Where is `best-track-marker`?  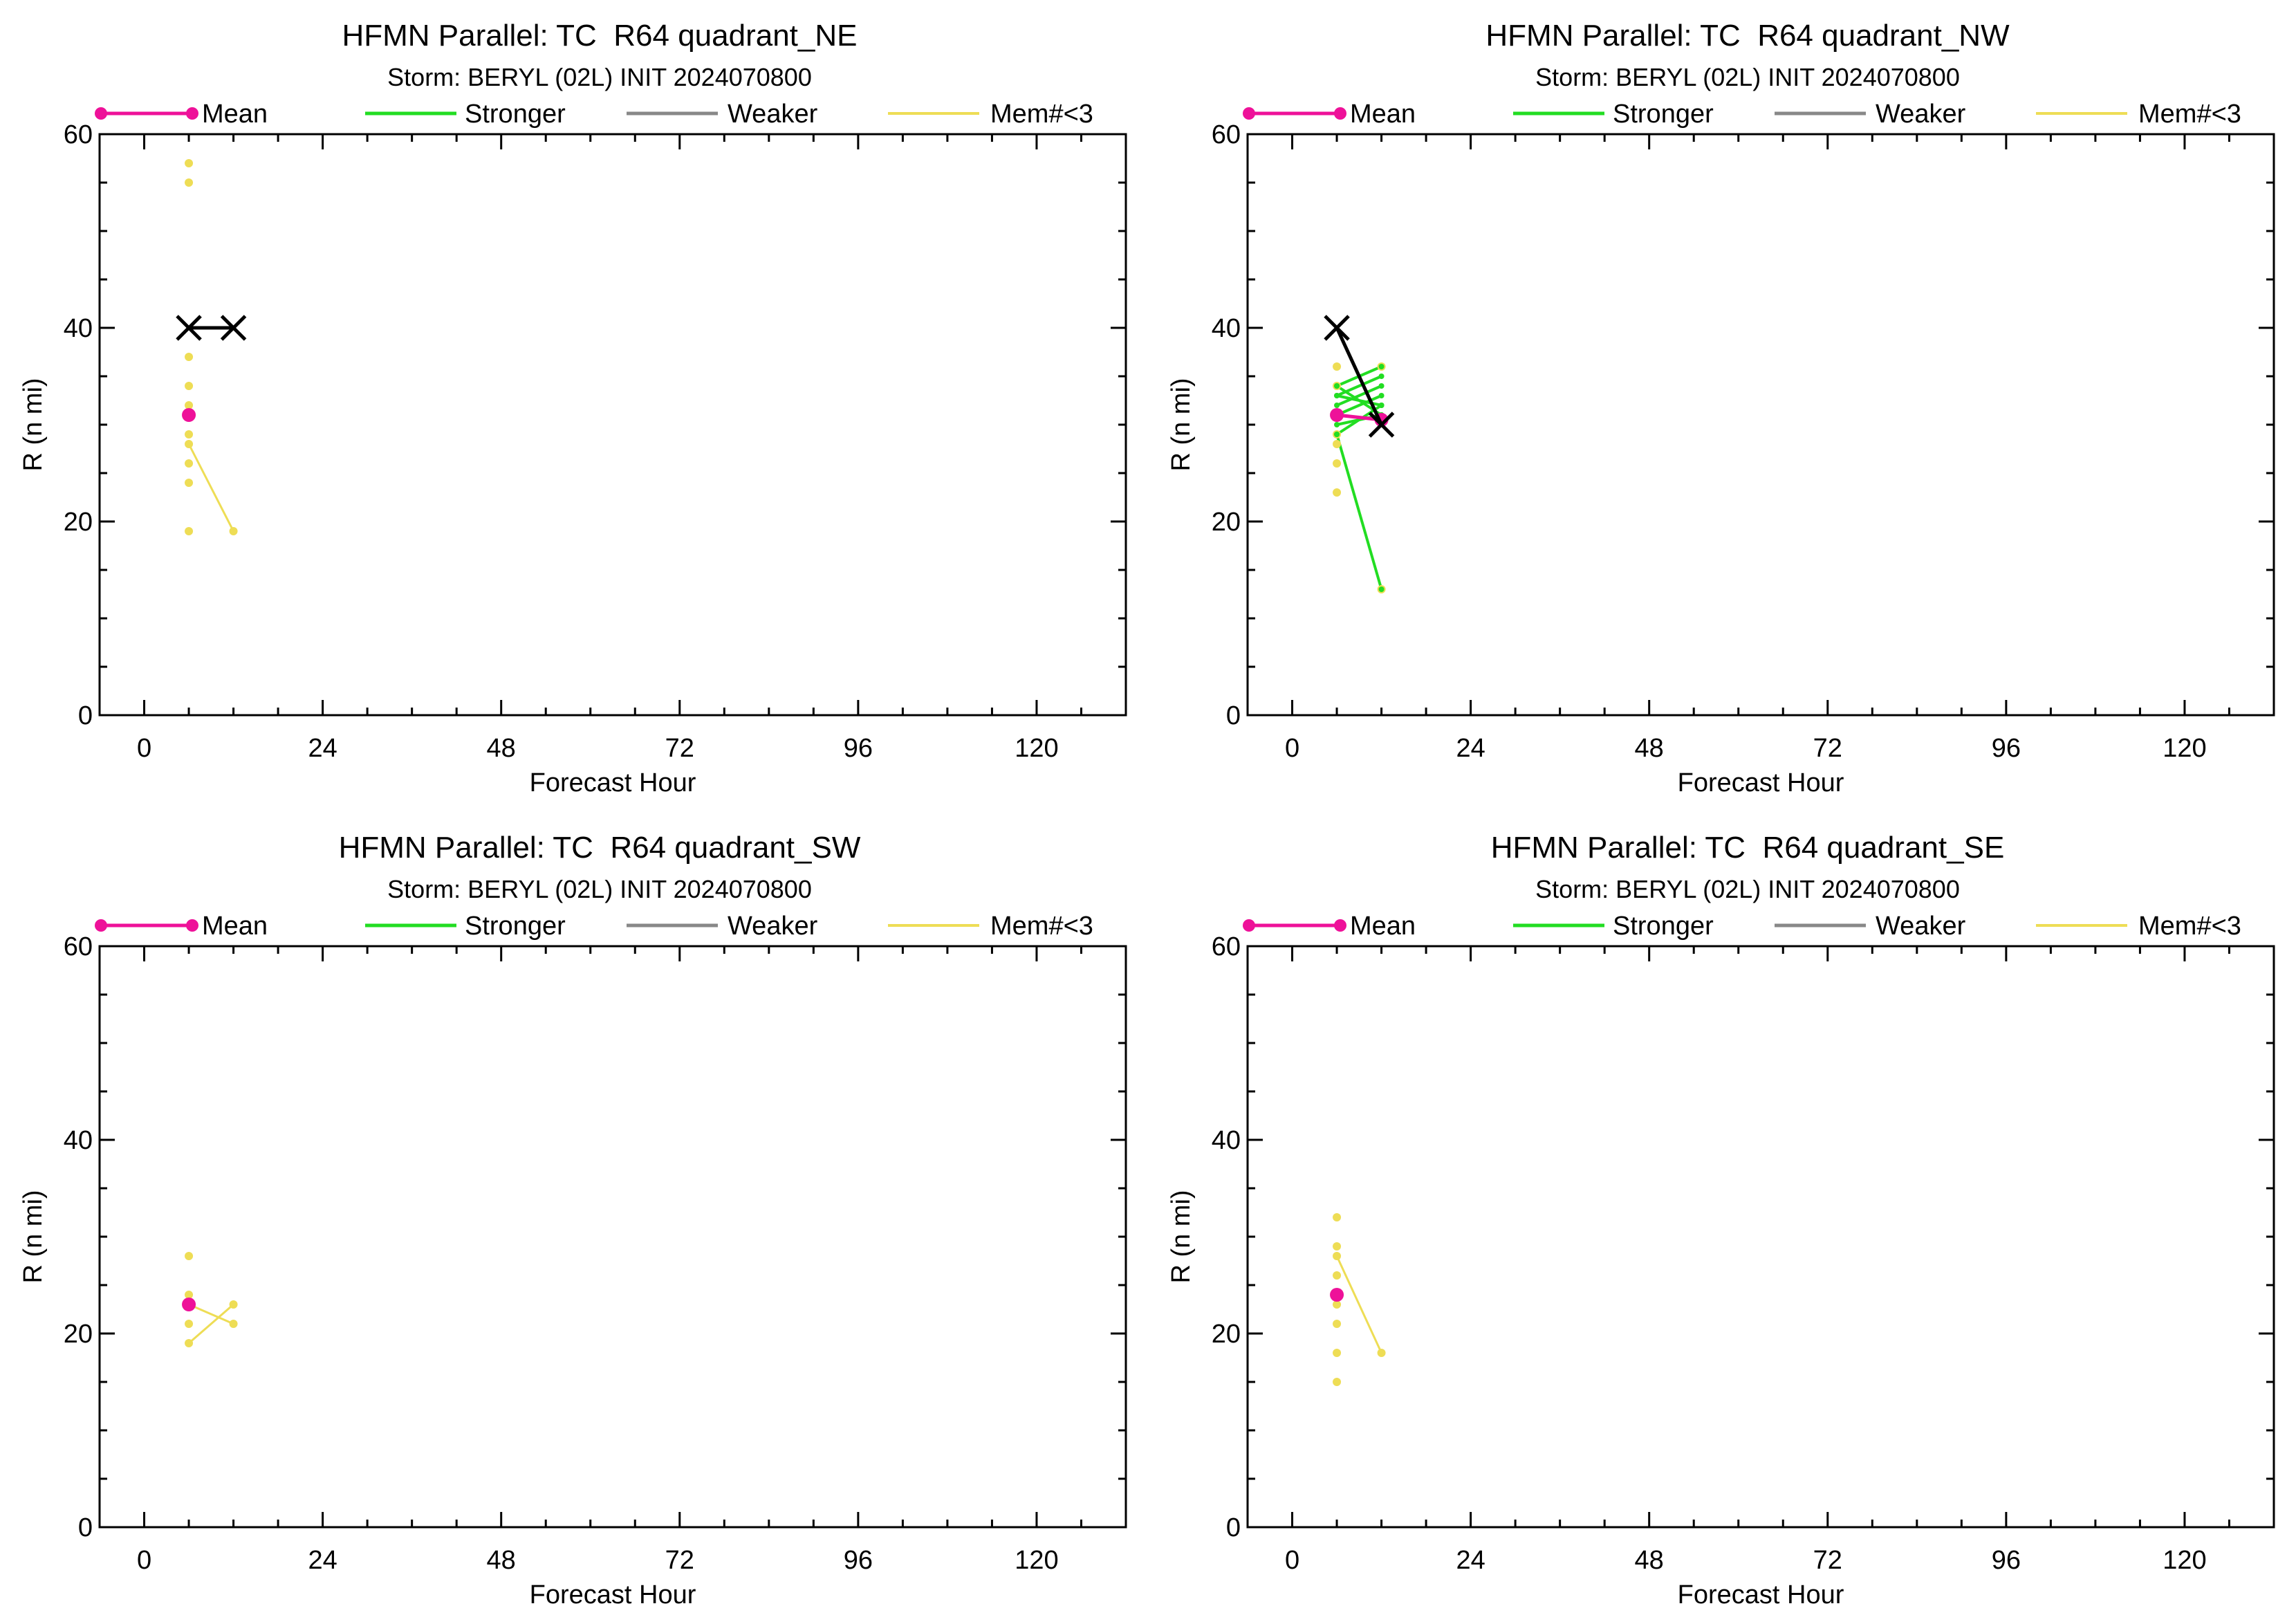
best-track-marker is located at coordinates (1337, 328).